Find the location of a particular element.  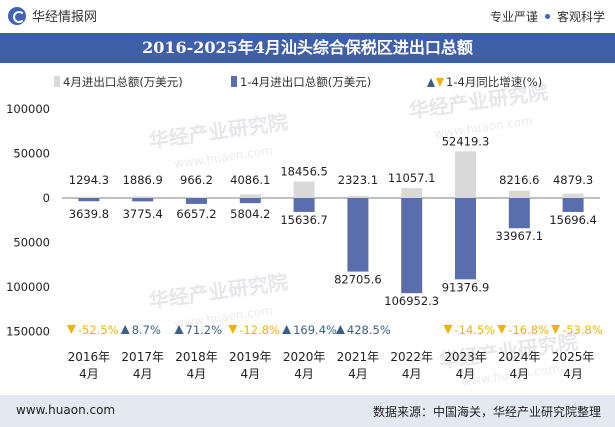

value-label-monthly: 1294.3 is located at coordinates (89, 180).